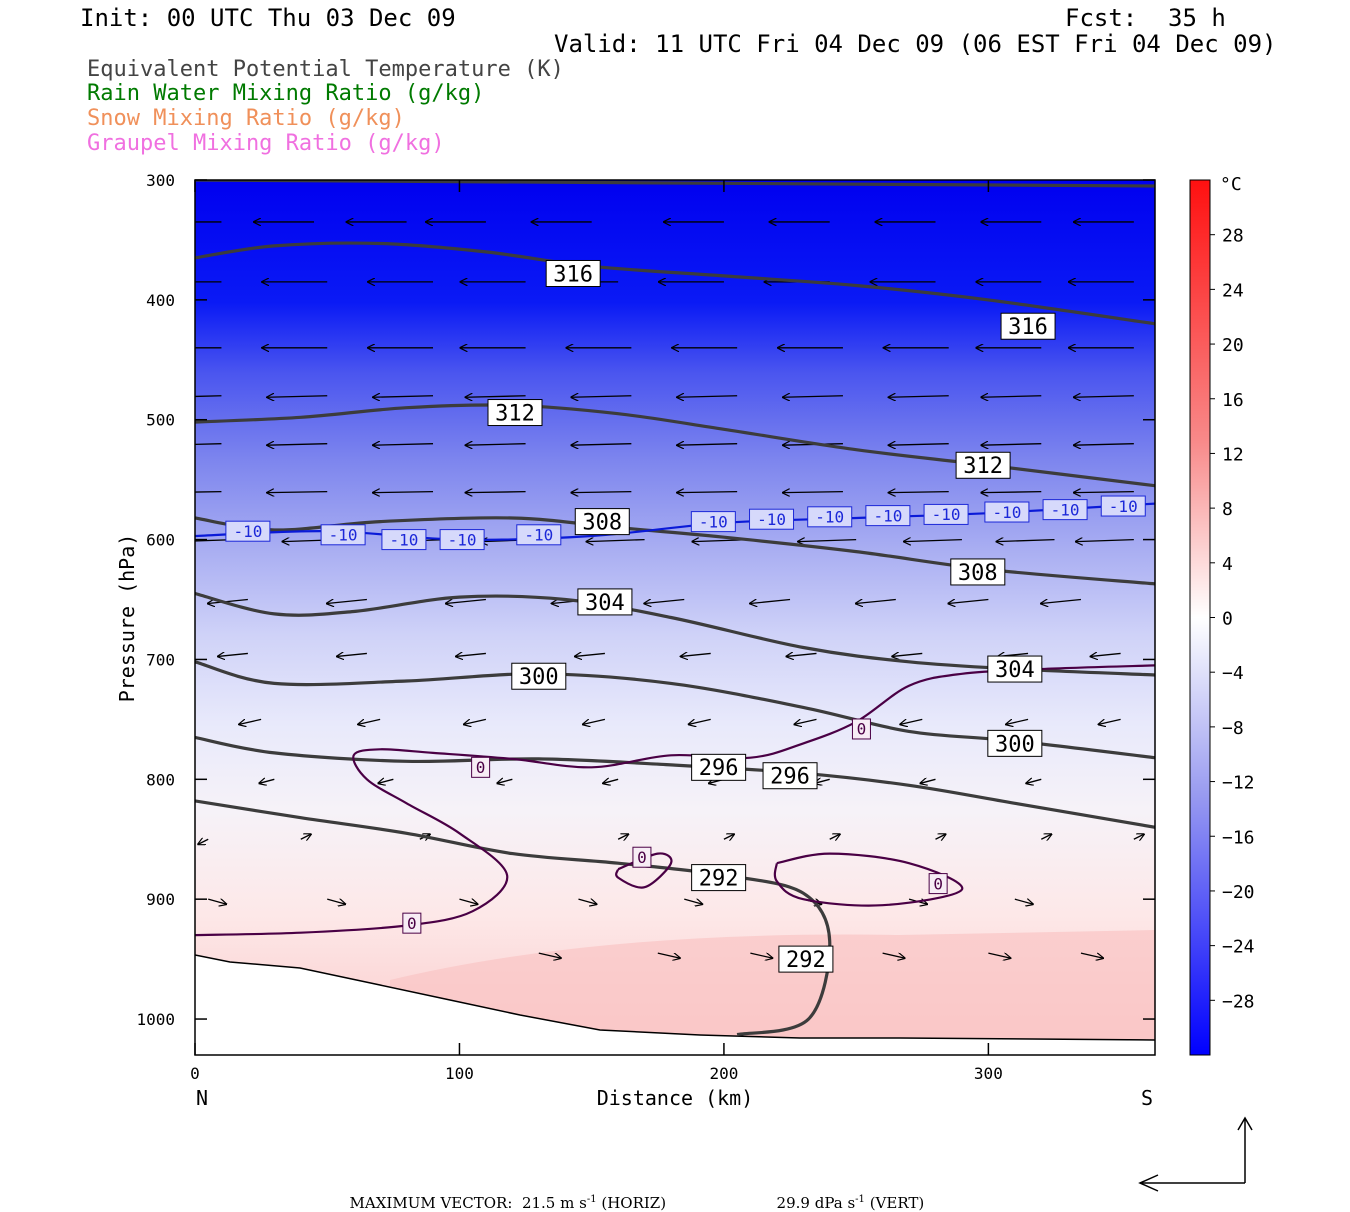  What do you see at coordinates (850, 1203) in the screenshot?
I see `max-vector-vert: 29.9 dPa s-1 (VERT)` at bounding box center [850, 1203].